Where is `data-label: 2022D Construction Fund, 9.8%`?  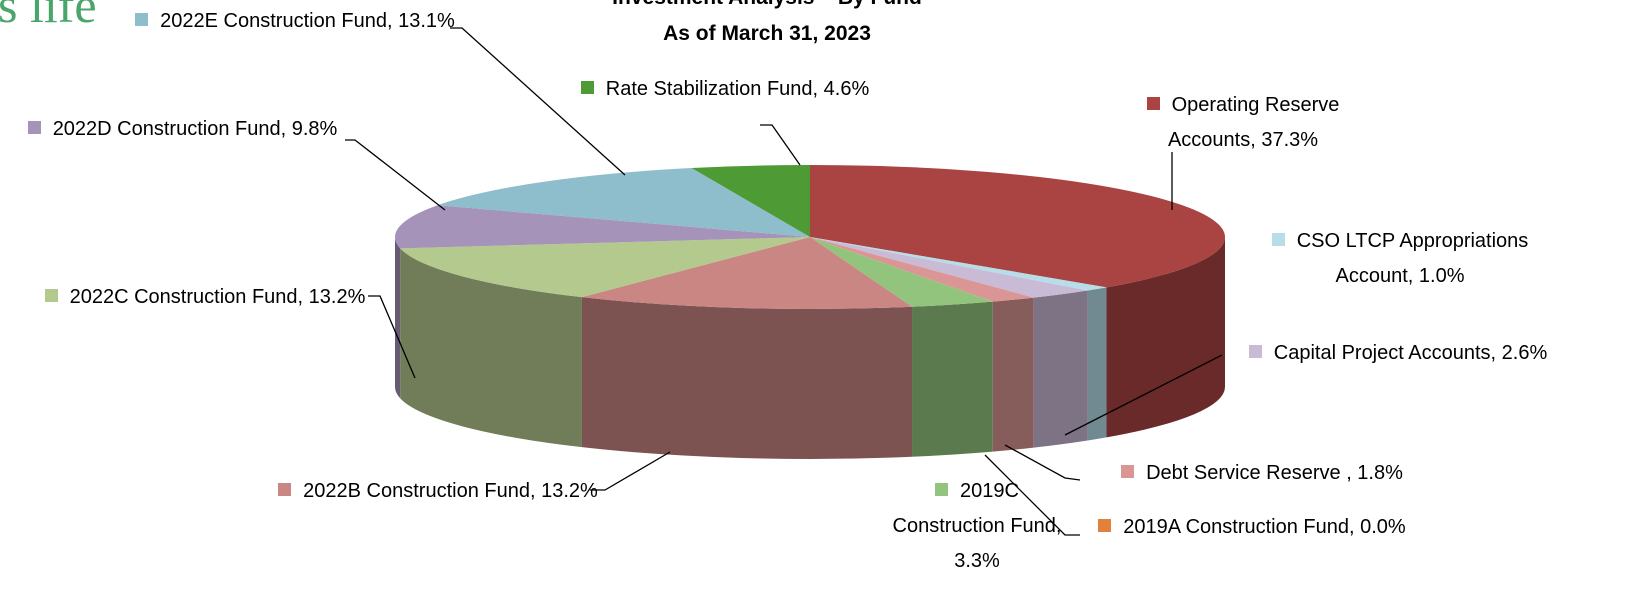
data-label: 2022D Construction Fund, 9.8% is located at coordinates (182, 129).